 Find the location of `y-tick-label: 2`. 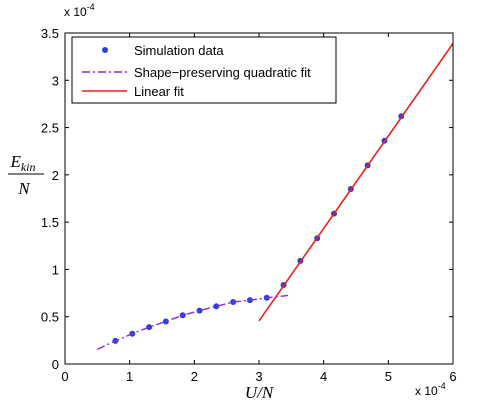

y-tick-label: 2 is located at coordinates (55, 175).